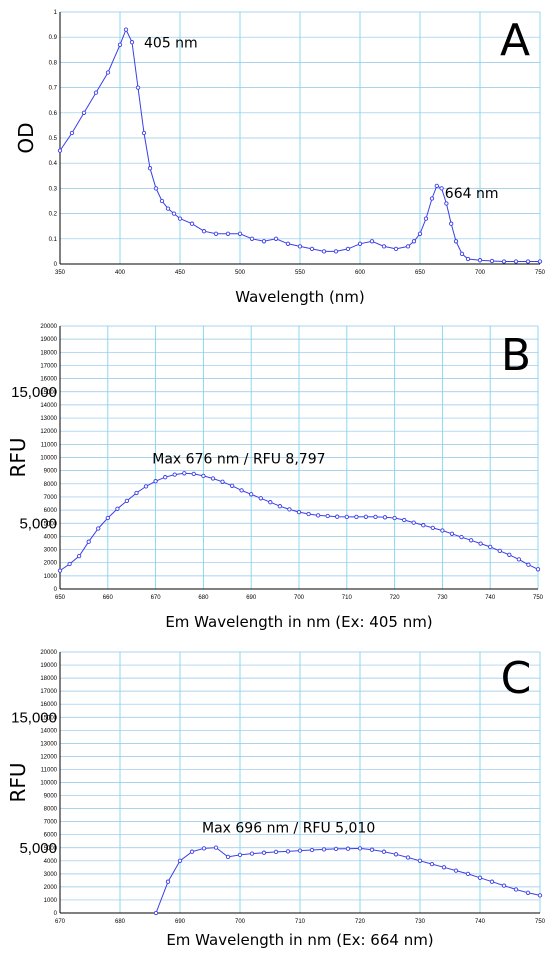 Image resolution: width=550 pixels, height=953 pixels. Describe the element at coordinates (53, 63) in the screenshot. I see `y-tick-label: 0.8` at that location.